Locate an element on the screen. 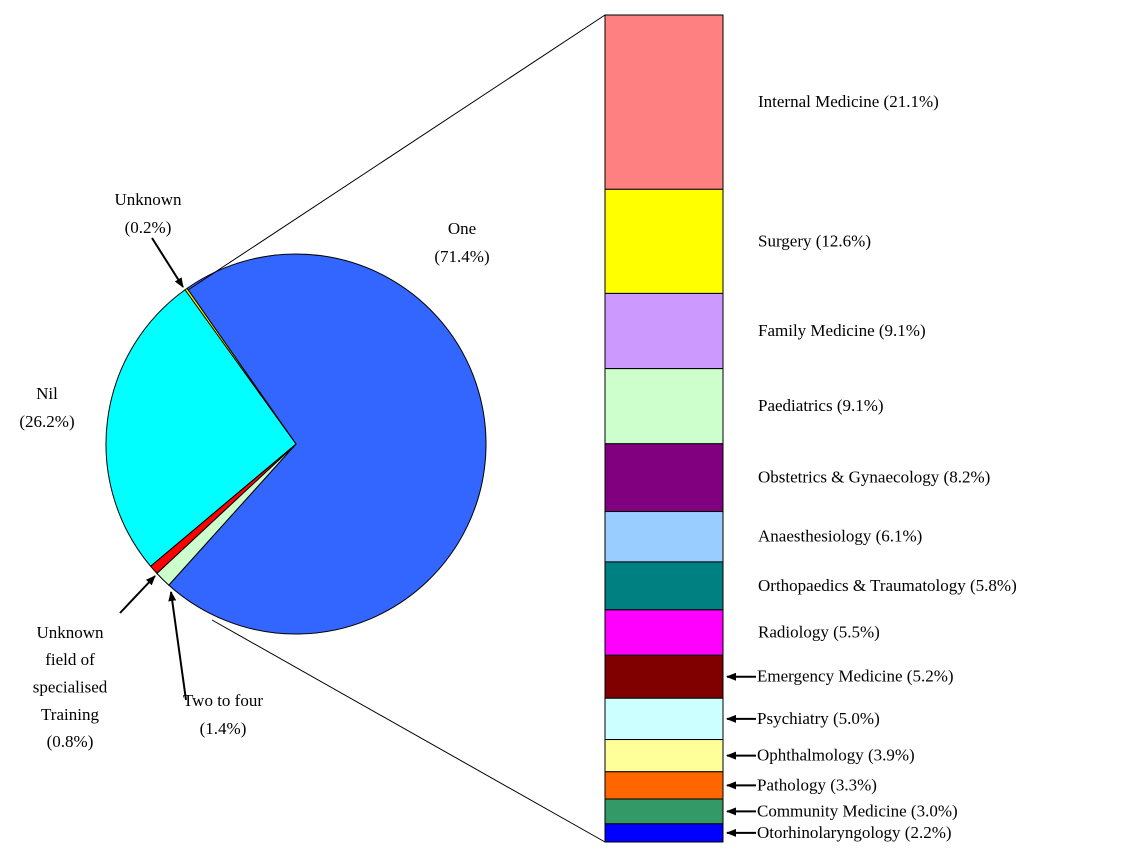 This screenshot has height=853, width=1123. pie-label: (0.2%) is located at coordinates (148, 227).